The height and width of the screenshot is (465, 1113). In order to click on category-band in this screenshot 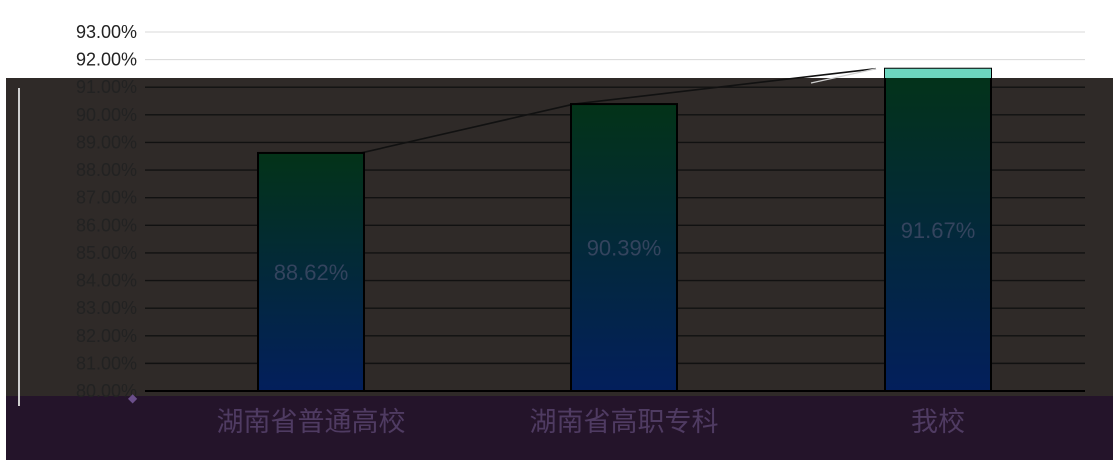, I will do `click(559, 428)`.